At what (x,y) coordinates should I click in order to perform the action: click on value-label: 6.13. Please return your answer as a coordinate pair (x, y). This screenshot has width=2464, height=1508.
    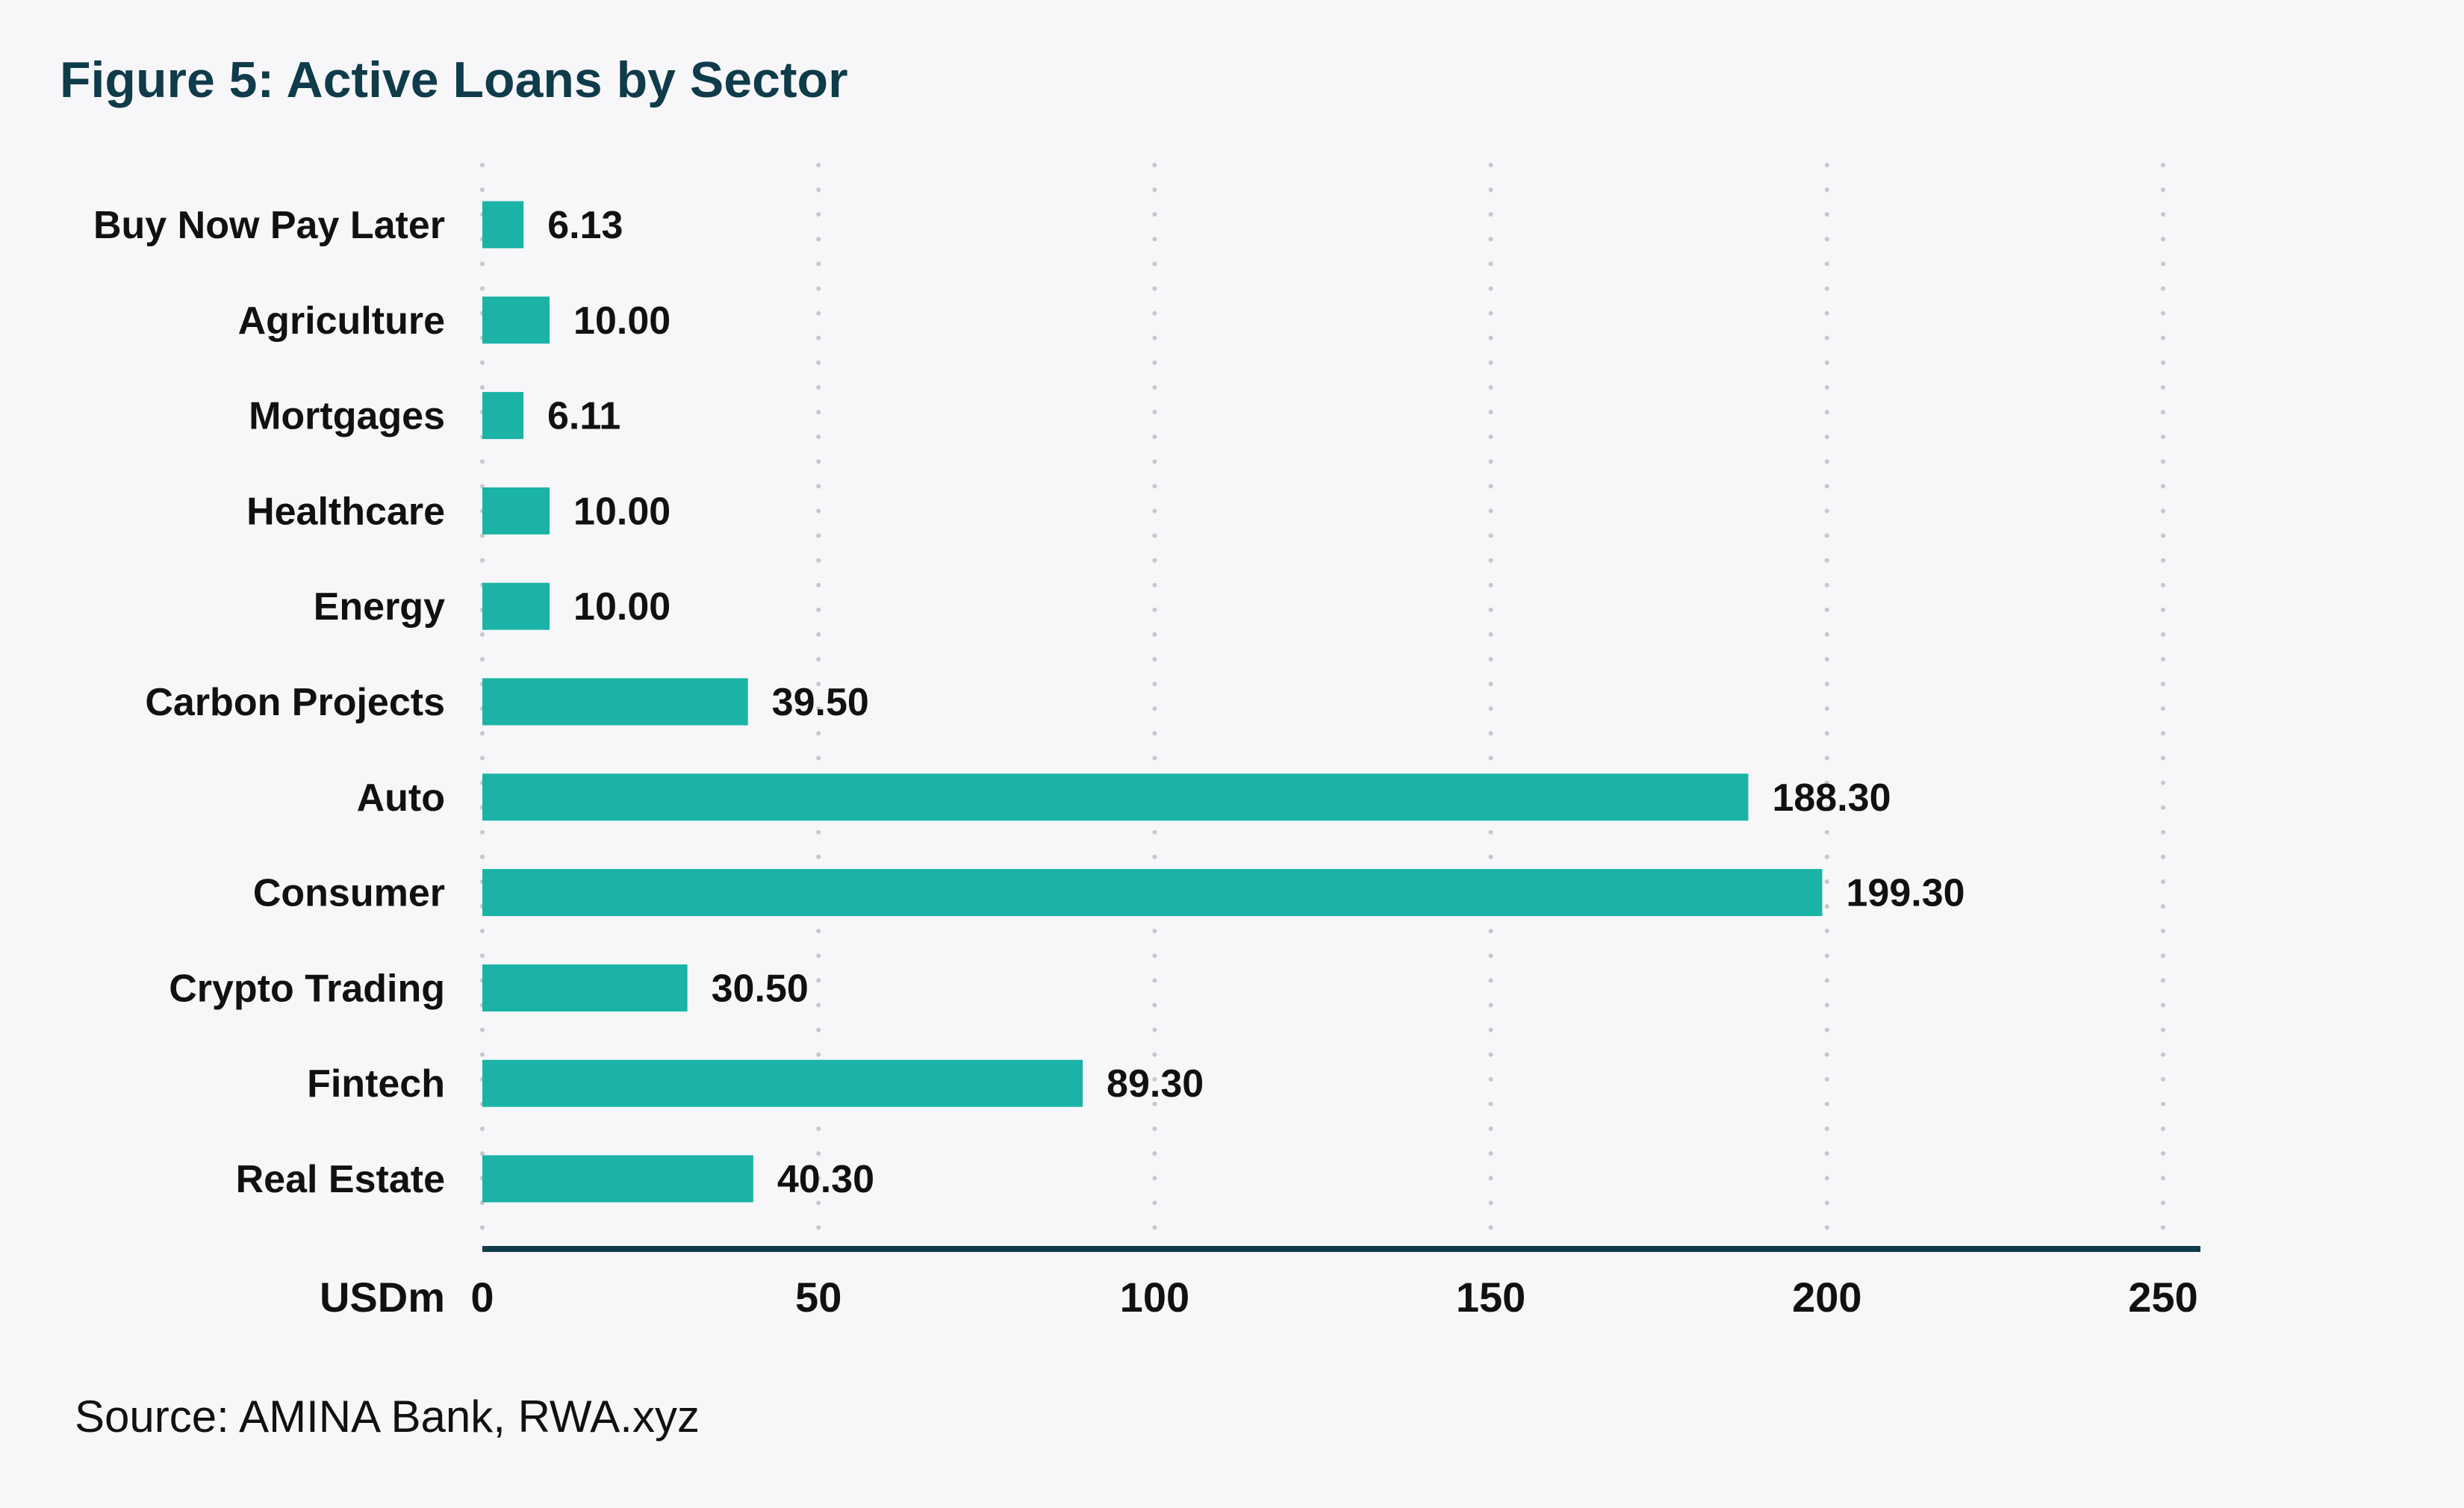
    Looking at the image, I should click on (585, 225).